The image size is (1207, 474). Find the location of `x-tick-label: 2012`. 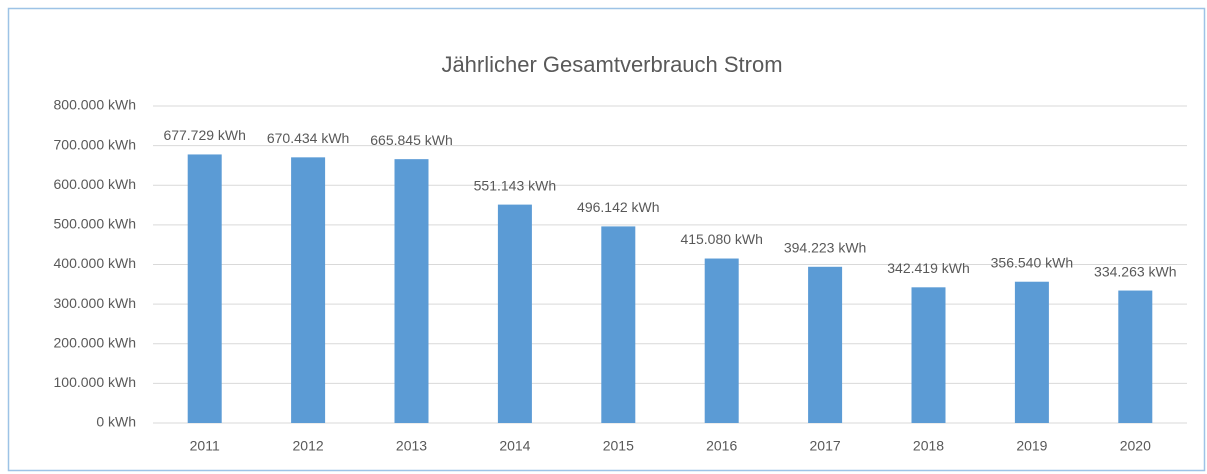

x-tick-label: 2012 is located at coordinates (308, 446).